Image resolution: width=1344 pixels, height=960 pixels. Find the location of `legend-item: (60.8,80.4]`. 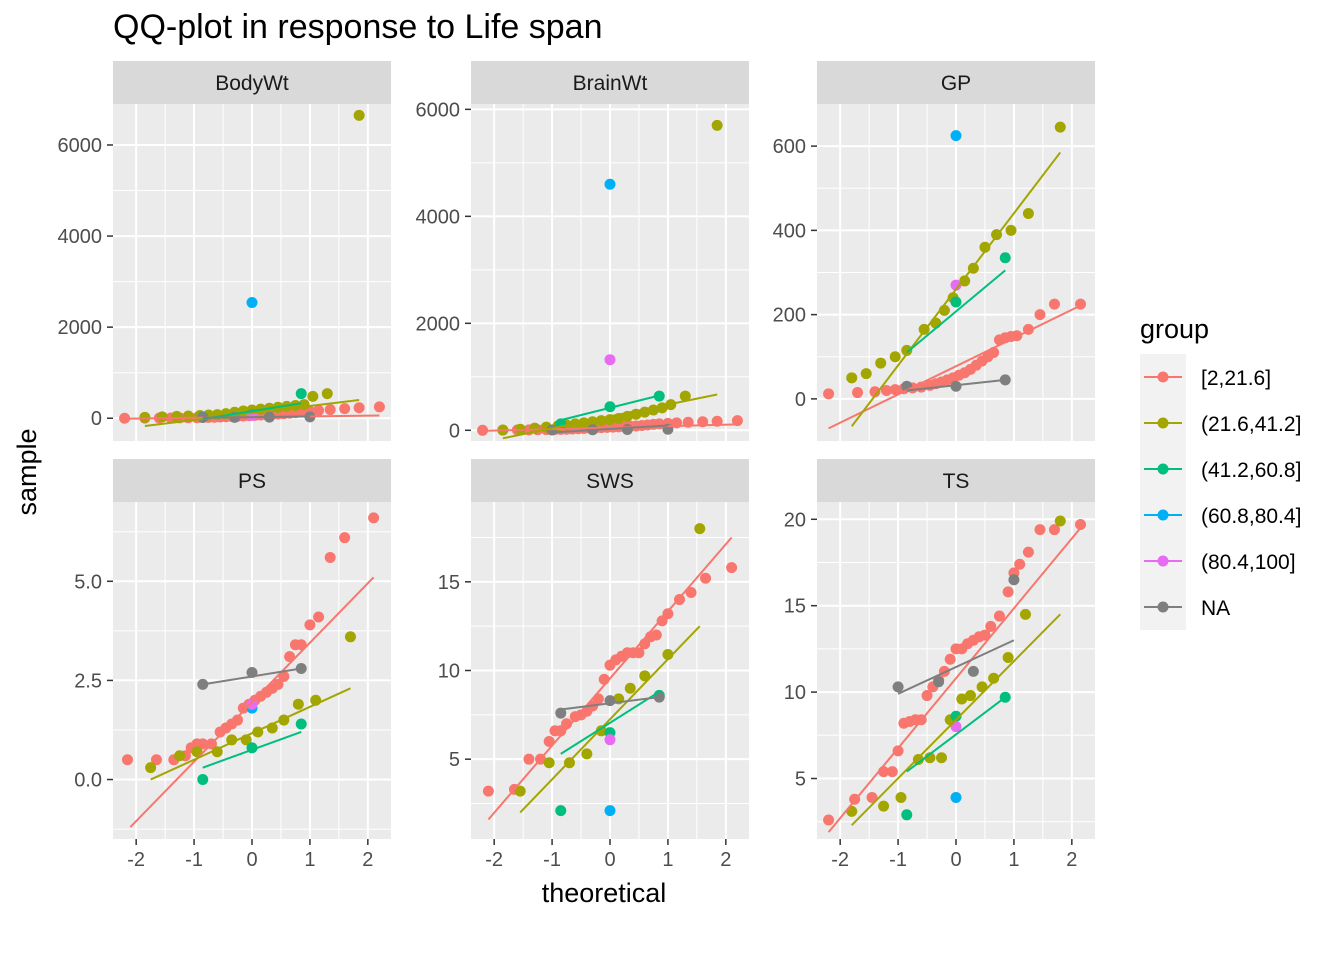

legend-item: (60.8,80.4] is located at coordinates (1222, 516).